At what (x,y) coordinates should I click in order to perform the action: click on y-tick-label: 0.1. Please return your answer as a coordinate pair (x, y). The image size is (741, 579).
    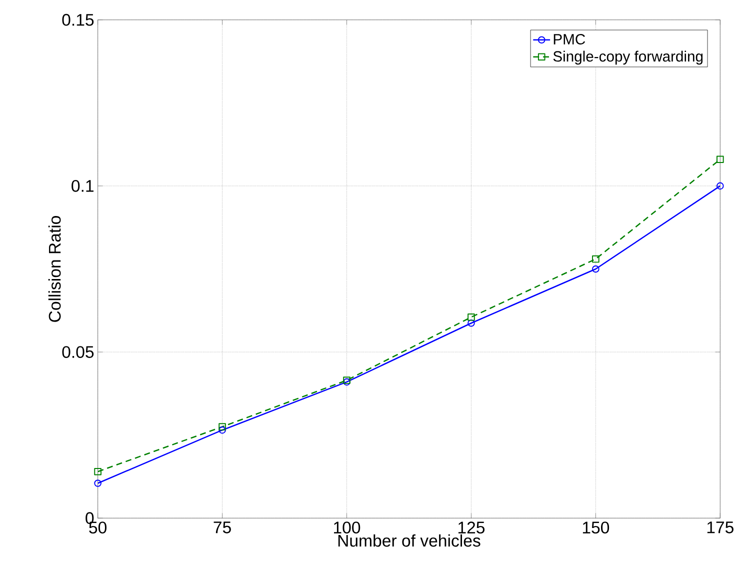
    Looking at the image, I should click on (83, 186).